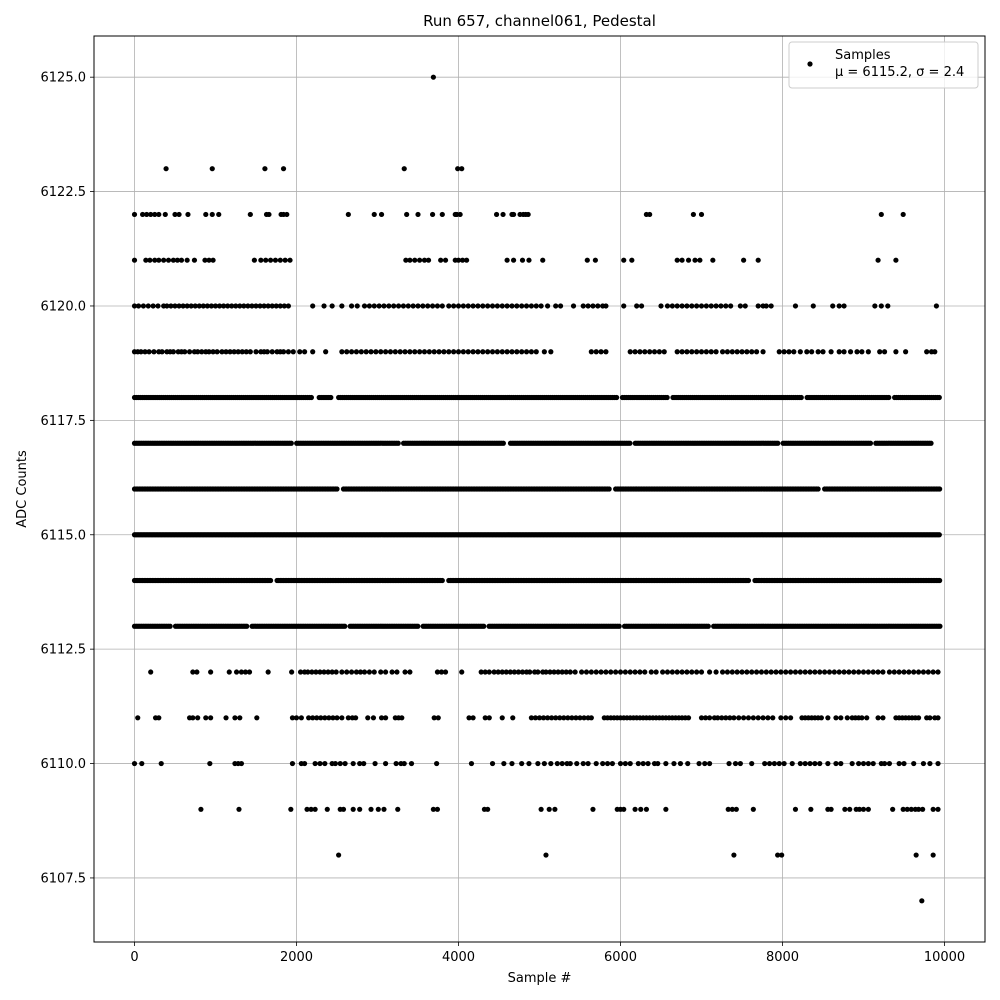 This screenshot has width=1000, height=1000. What do you see at coordinates (64, 764) in the screenshot?
I see `y-tick-label: 6110.0` at bounding box center [64, 764].